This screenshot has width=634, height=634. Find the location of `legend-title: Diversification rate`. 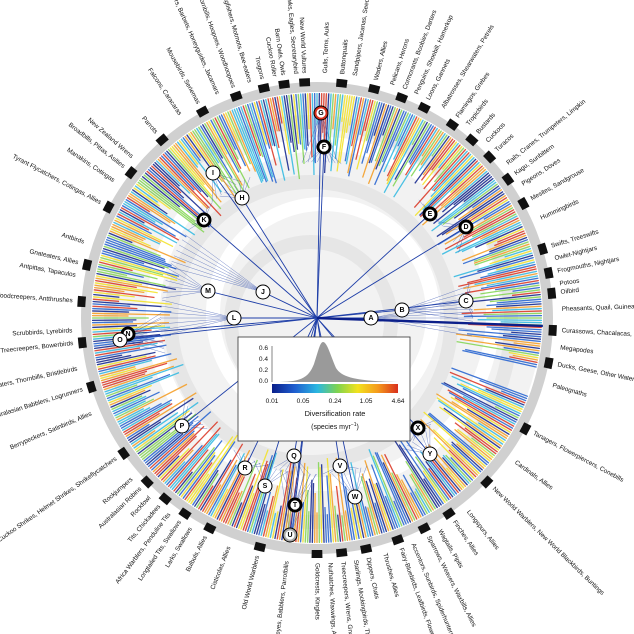

legend-title: Diversification rate is located at coordinates (335, 413).